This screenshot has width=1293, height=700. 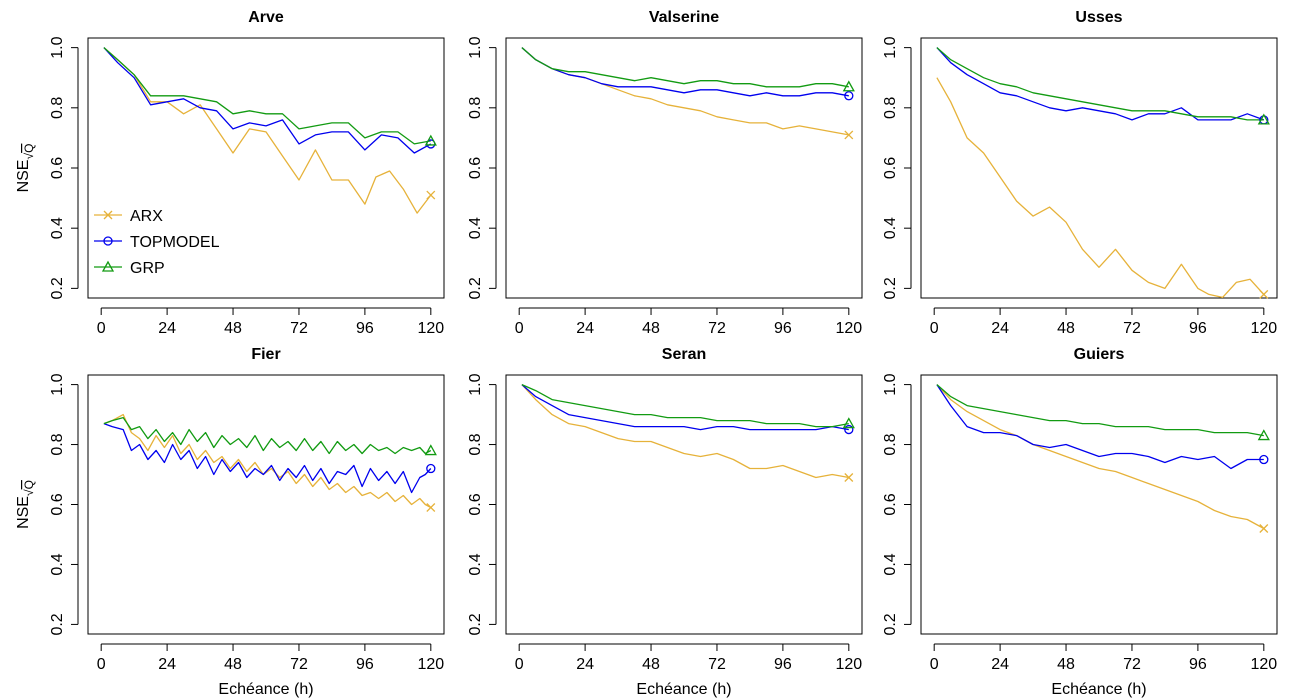 I want to click on legend-label: TOPMODEL, so click(x=175, y=242).